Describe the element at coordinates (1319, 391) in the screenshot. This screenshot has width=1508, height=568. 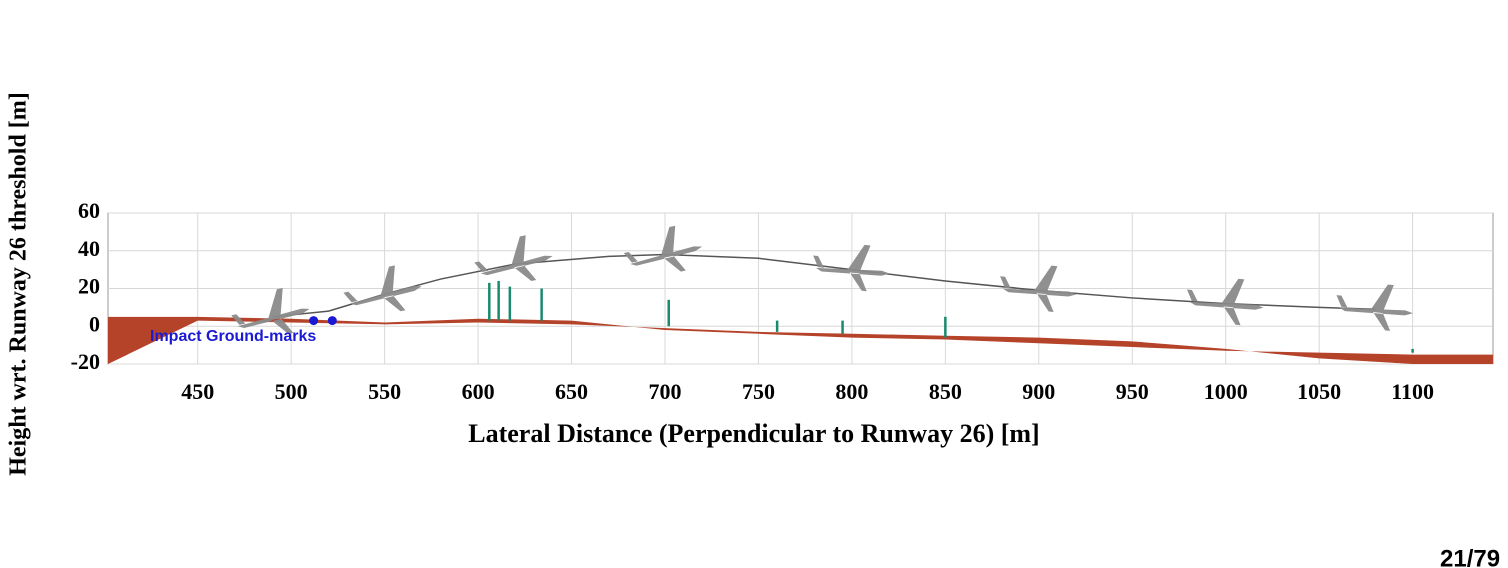
I see `x-tick-label: 1050` at that location.